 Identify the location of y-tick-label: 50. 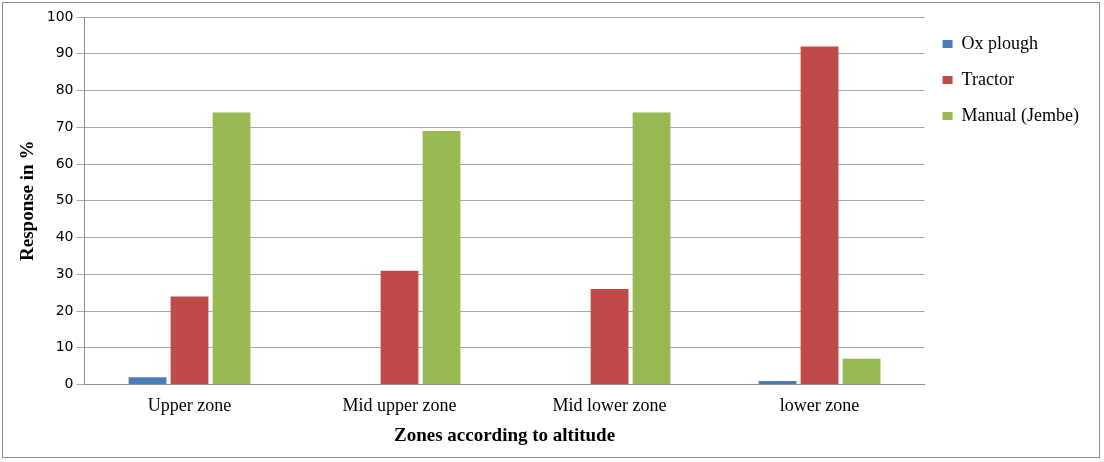
(64, 199).